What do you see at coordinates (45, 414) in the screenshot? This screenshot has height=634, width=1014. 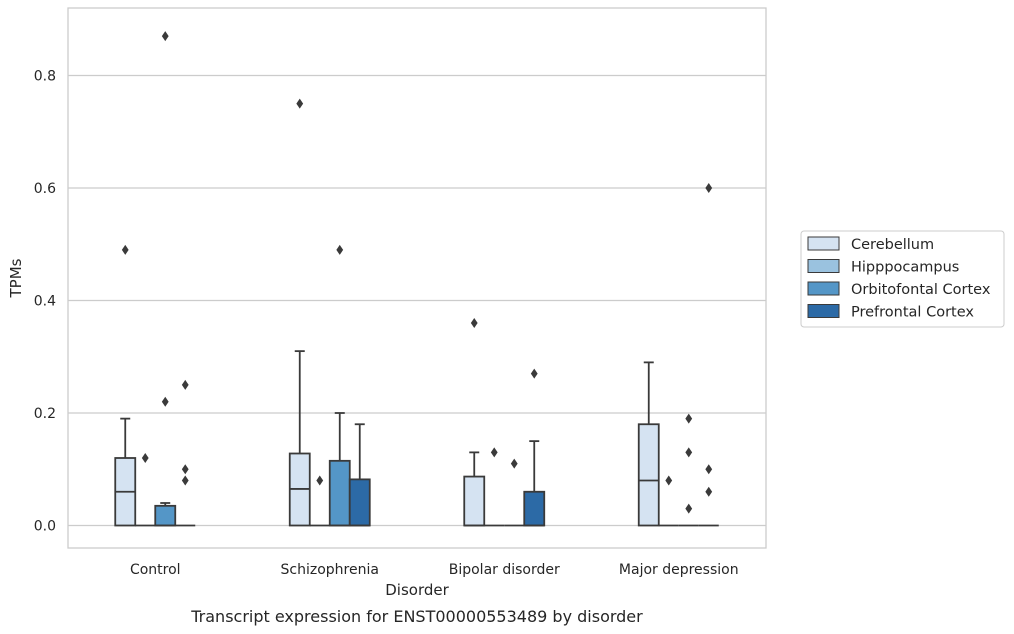 I see `y-tick-label: 0.2` at bounding box center [45, 414].